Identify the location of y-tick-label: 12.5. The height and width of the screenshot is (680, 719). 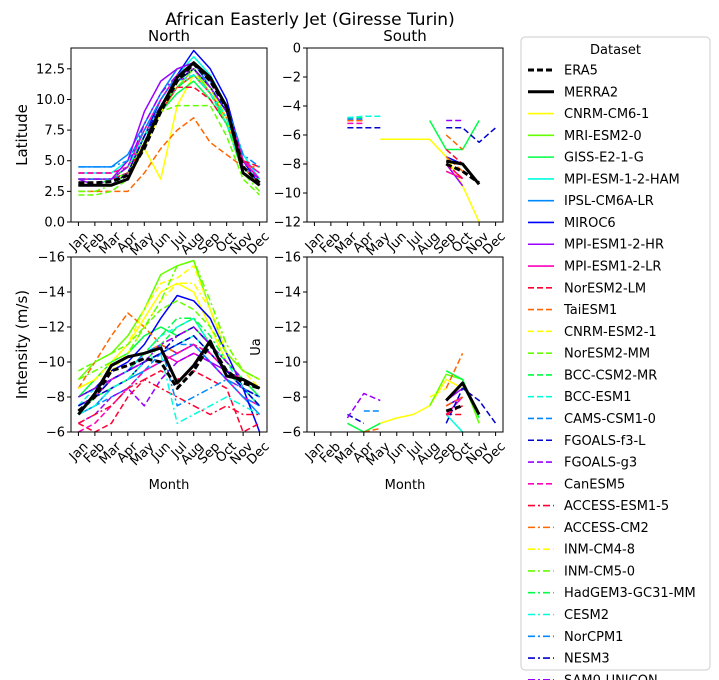
(50, 69).